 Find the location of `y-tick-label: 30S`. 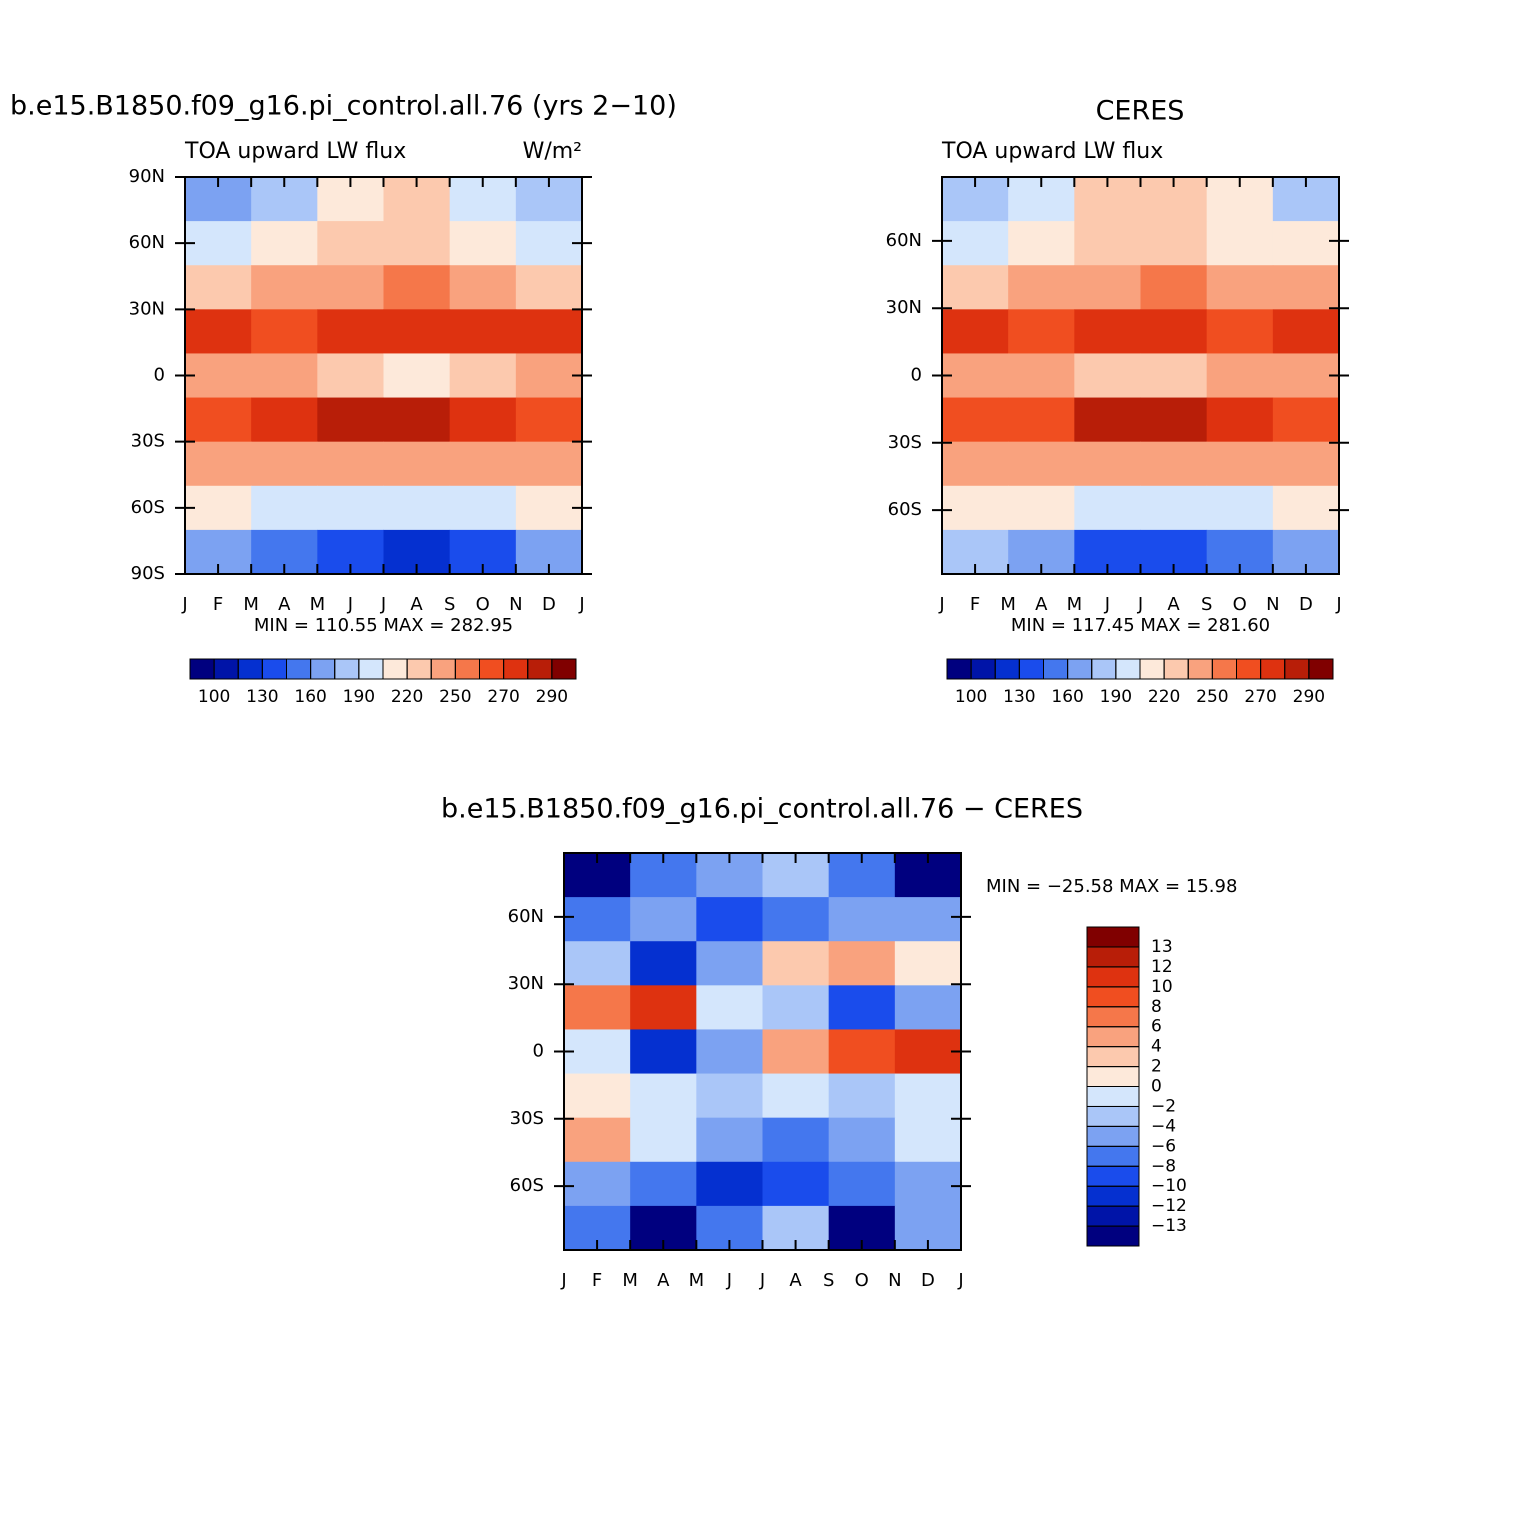

y-tick-label: 30S is located at coordinates (527, 1118).